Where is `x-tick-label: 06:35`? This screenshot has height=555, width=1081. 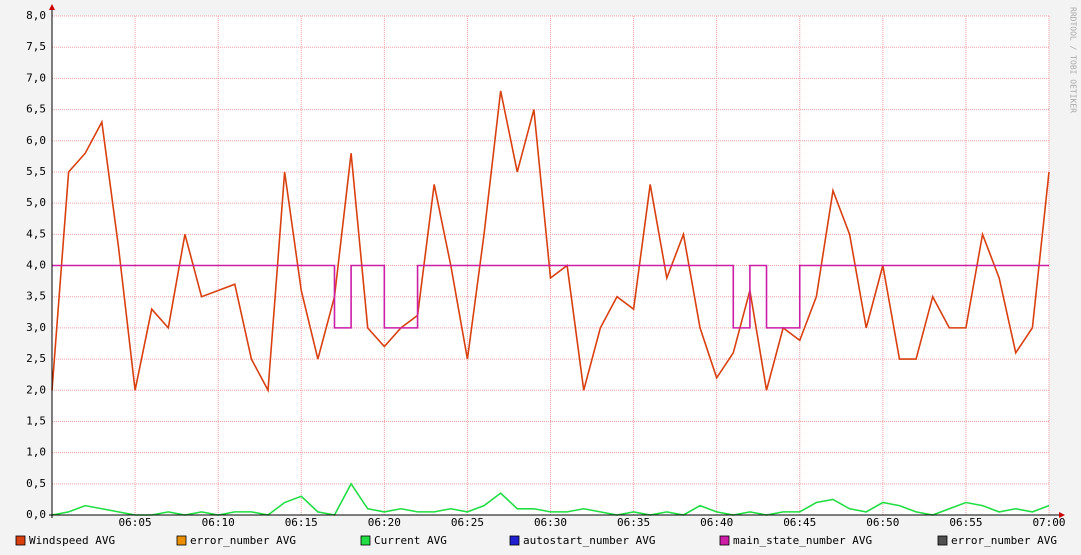 x-tick-label: 06:35 is located at coordinates (633, 522).